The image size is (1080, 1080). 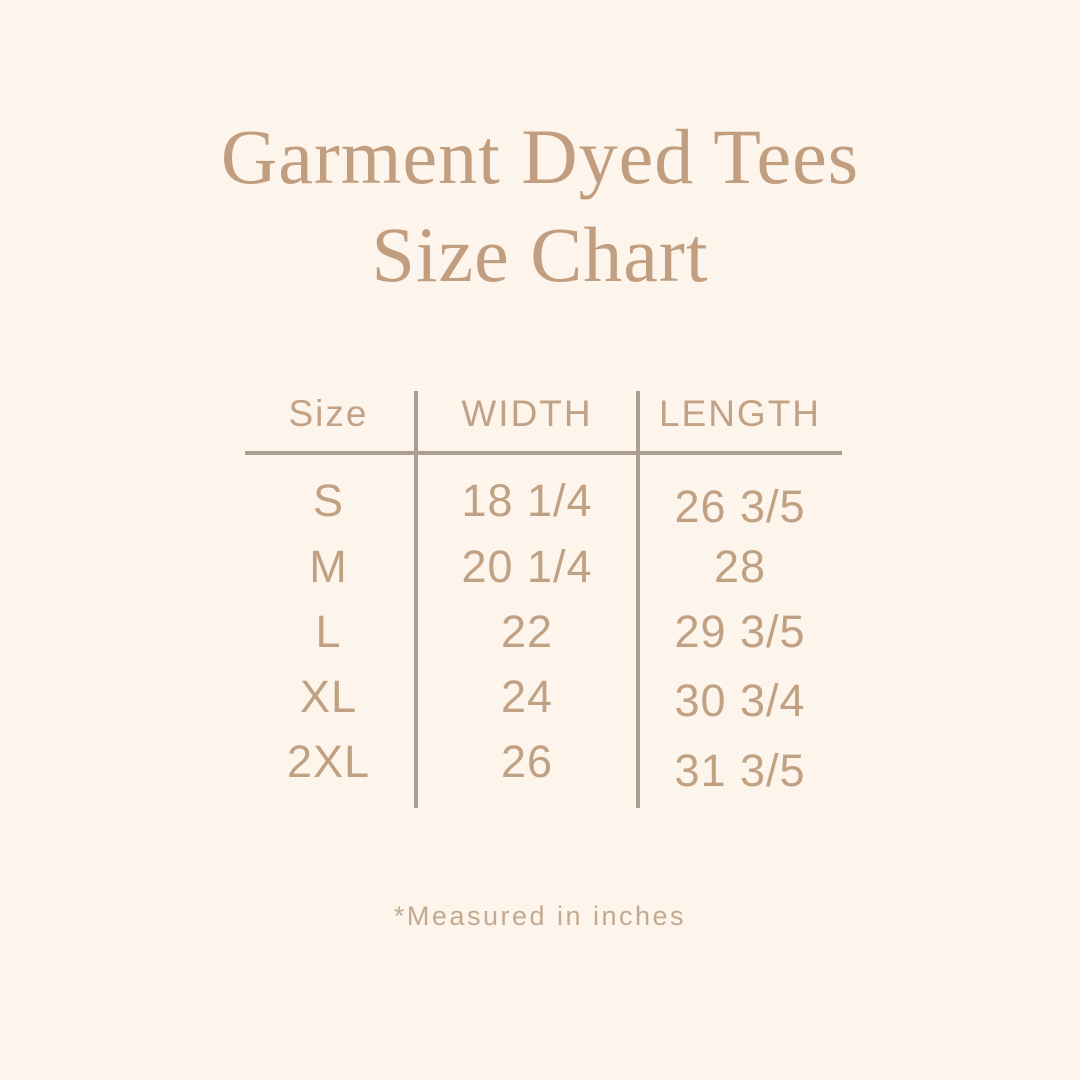 I want to click on table-row-2xl: 2XL 26 31 3/5, so click(x=541, y=764).